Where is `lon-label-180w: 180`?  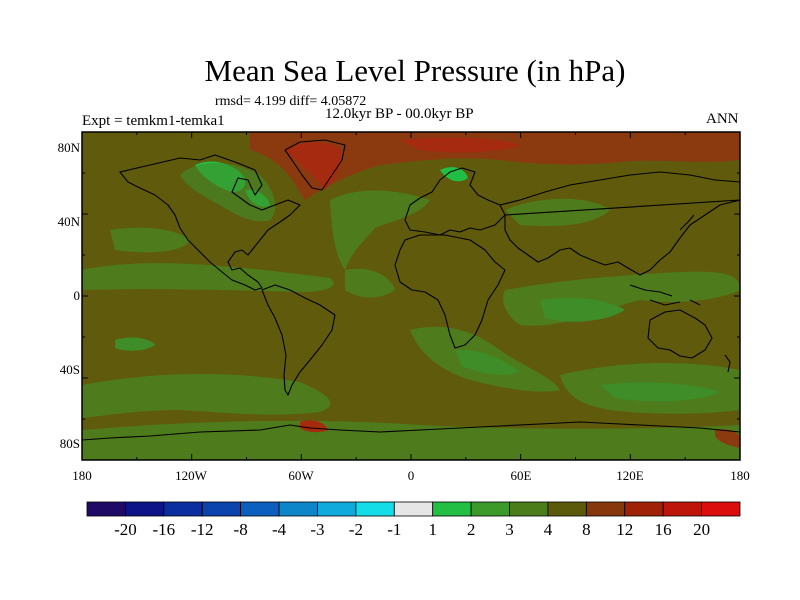
lon-label-180w: 180 is located at coordinates (82, 475).